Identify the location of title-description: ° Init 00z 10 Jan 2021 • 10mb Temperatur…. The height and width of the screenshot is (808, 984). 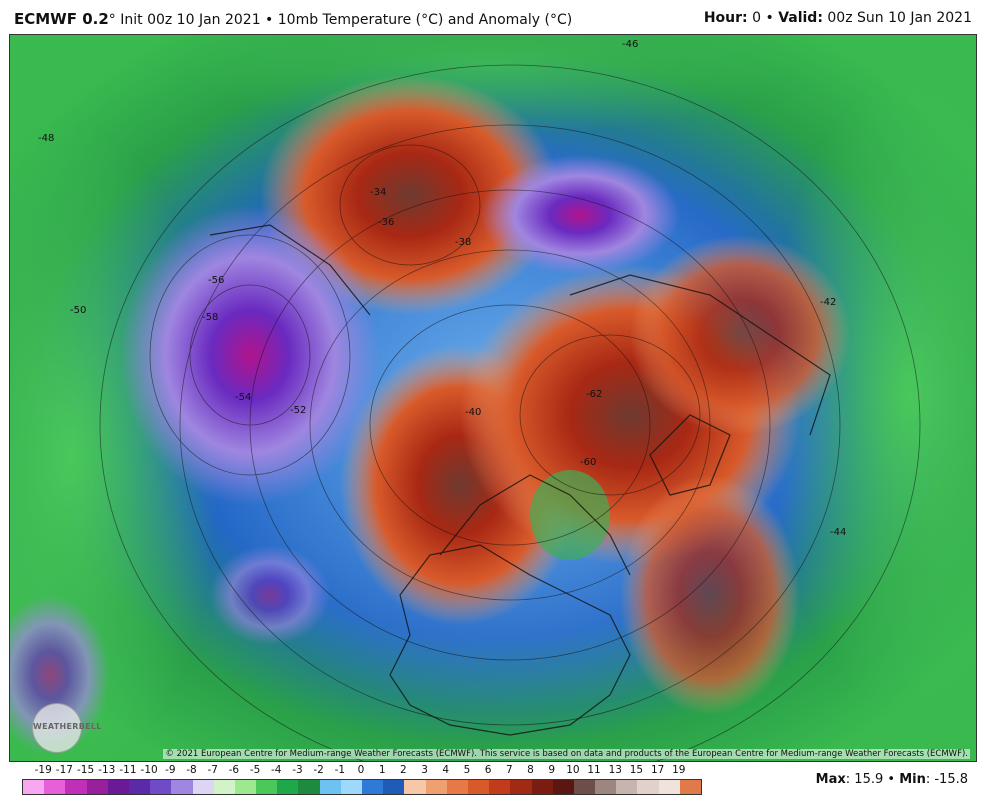
(340, 20).